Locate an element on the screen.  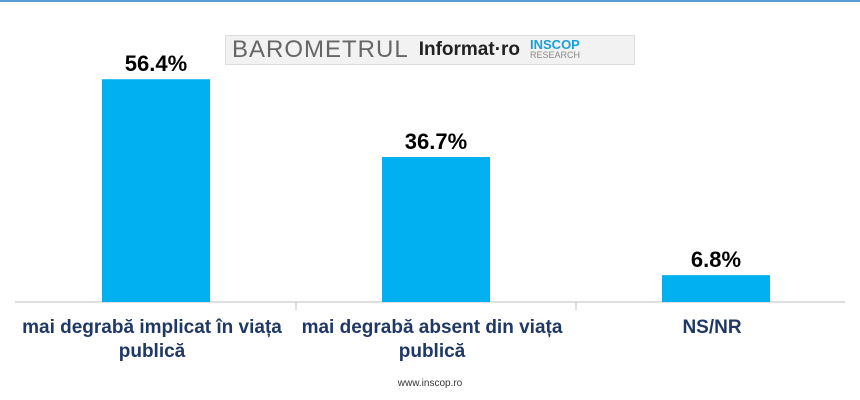
value-label: 6.8% is located at coordinates (716, 259).